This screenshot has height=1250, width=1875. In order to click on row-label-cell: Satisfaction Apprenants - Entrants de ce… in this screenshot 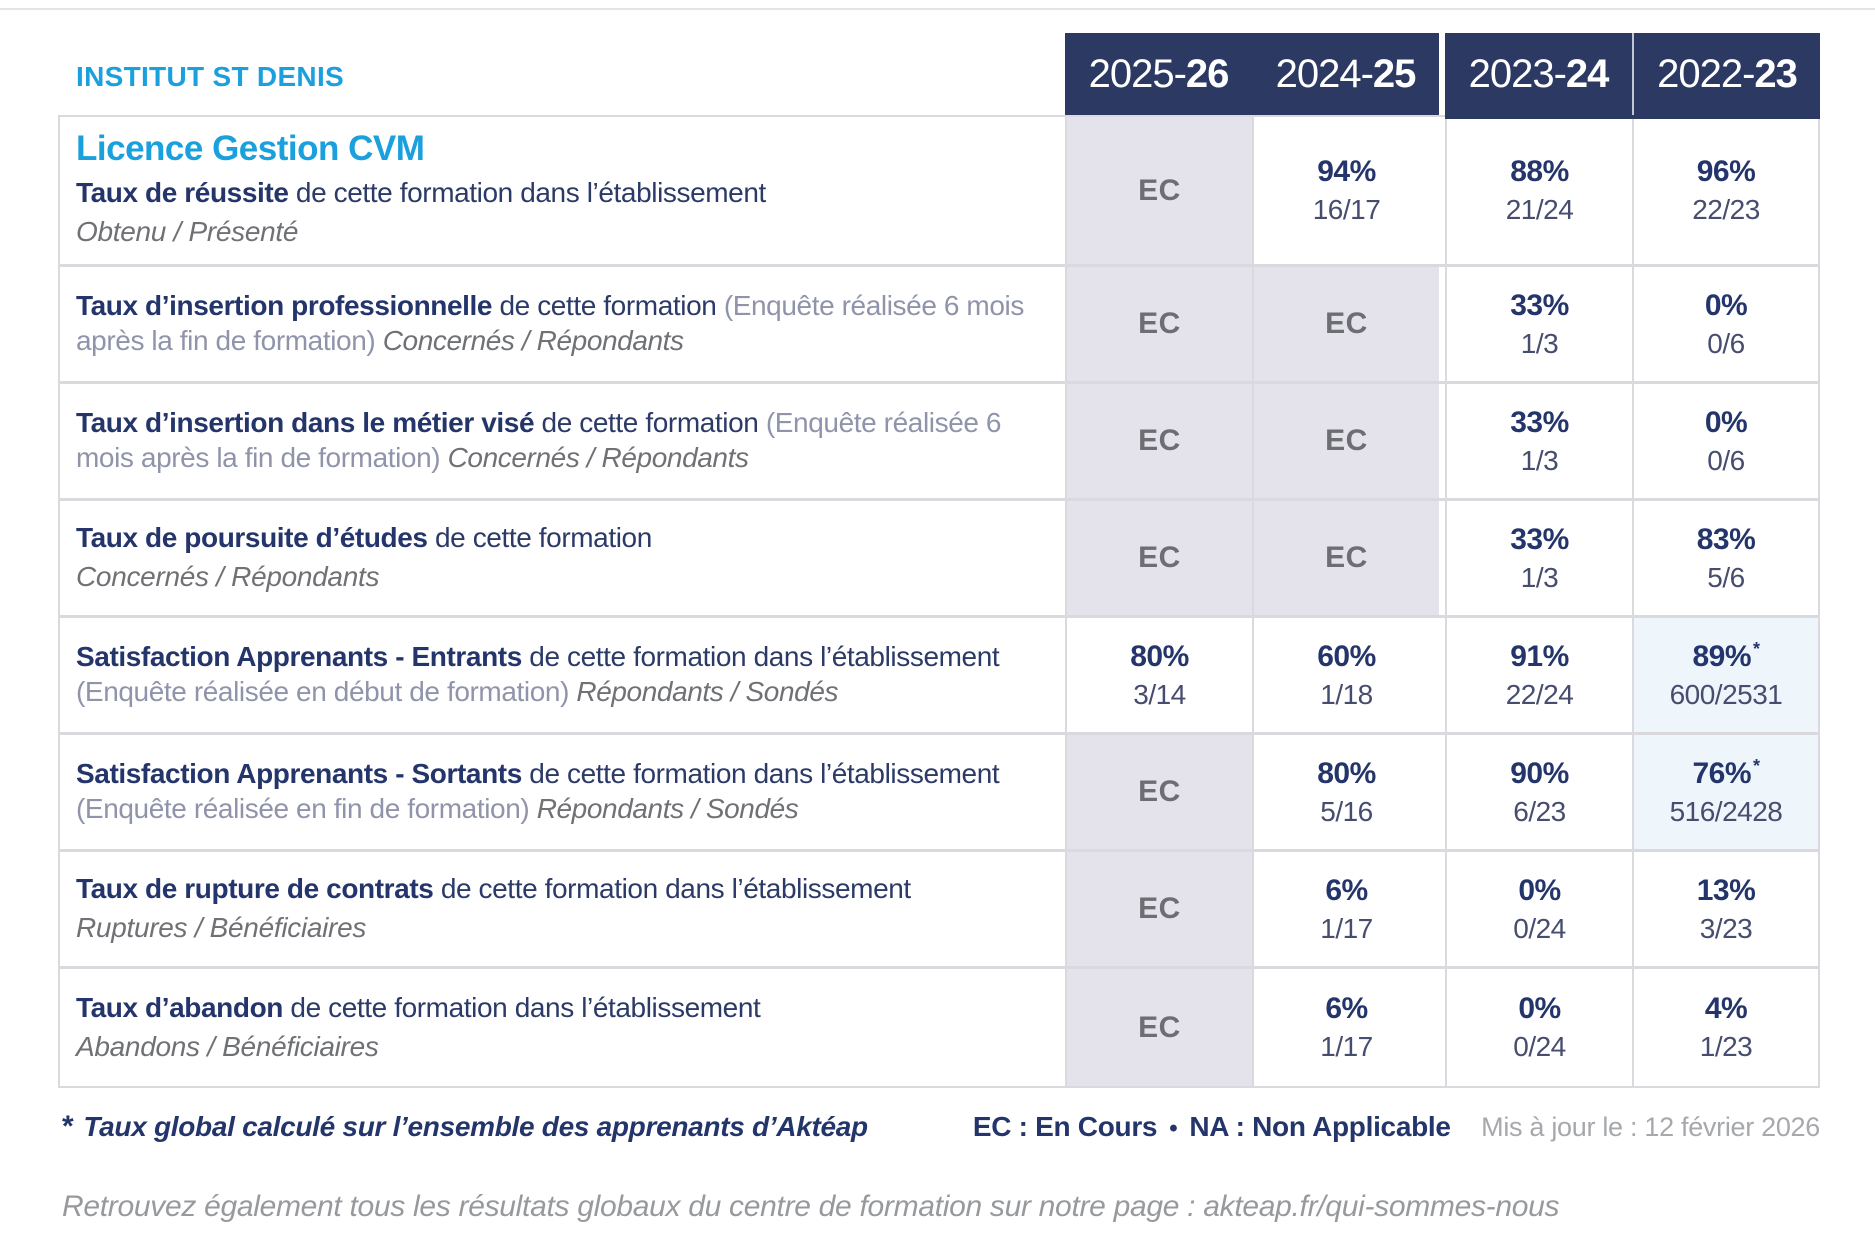, I will do `click(562, 675)`.